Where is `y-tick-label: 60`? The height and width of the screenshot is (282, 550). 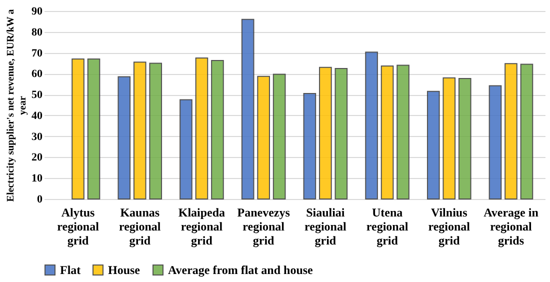 y-tick-label: 60 is located at coordinates (37, 74).